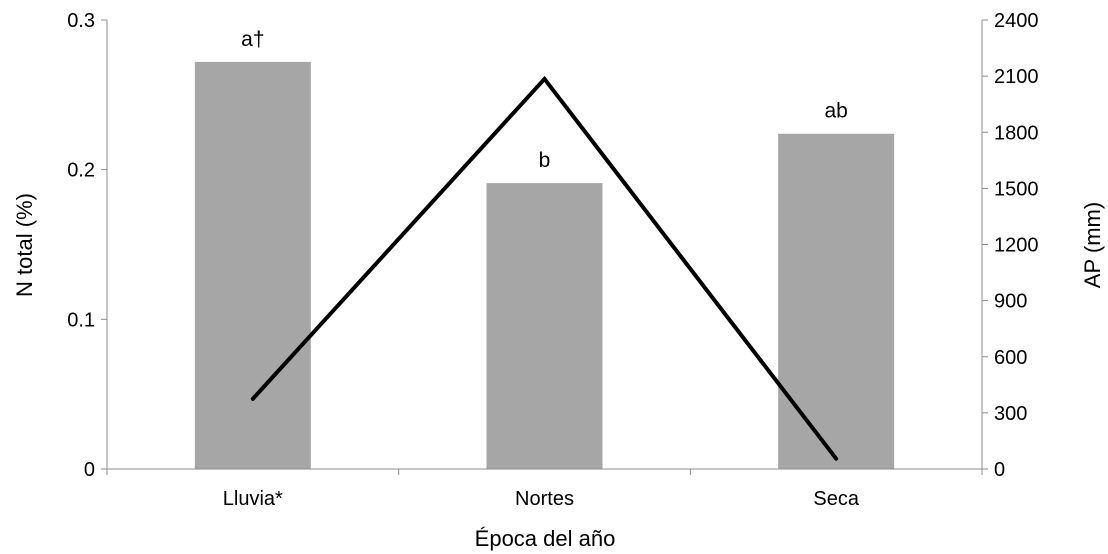 This screenshot has width=1108, height=554. Describe the element at coordinates (545, 538) in the screenshot. I see `x-axis-title: Época del año` at that location.